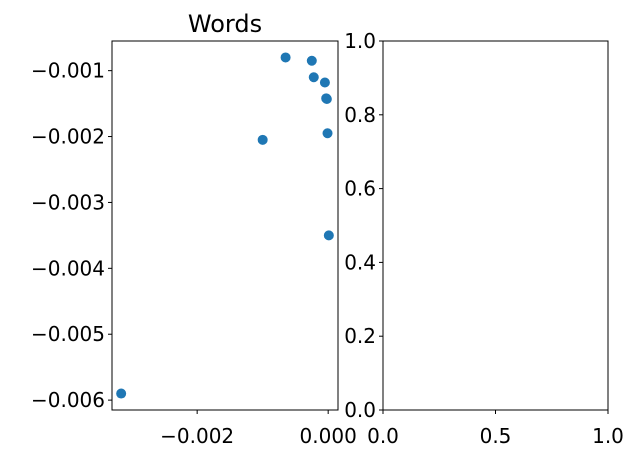 This screenshot has height=454, width=638. Describe the element at coordinates (360, 189) in the screenshot. I see `y-tick-label: 0.6` at that location.